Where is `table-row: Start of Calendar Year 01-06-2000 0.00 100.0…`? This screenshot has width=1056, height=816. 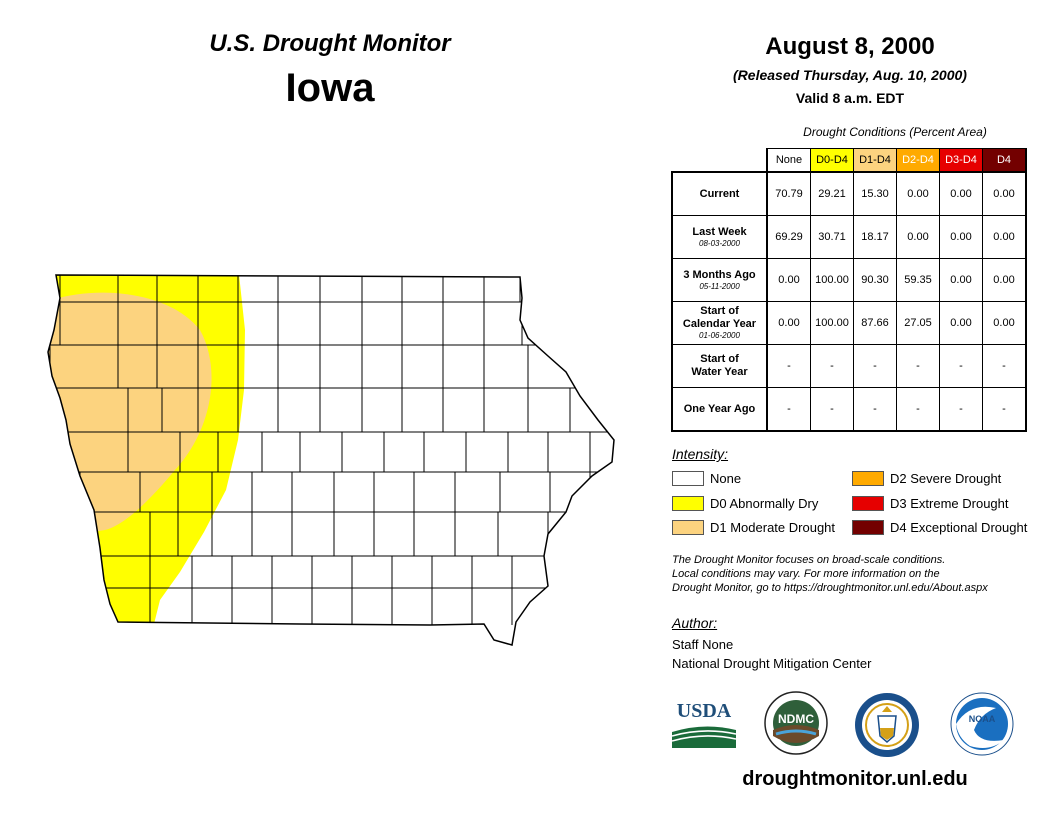
table-row: Start of Calendar Year 01-06-2000 0.00 100.0… is located at coordinates (849, 323).